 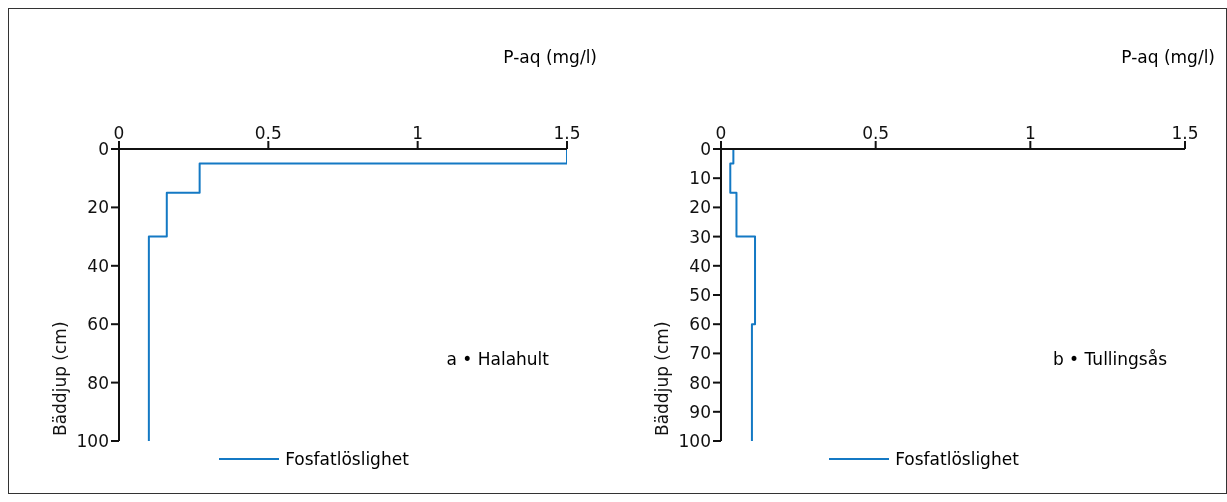 What do you see at coordinates (700, 295) in the screenshot?
I see `y-tick-label: 50` at bounding box center [700, 295].